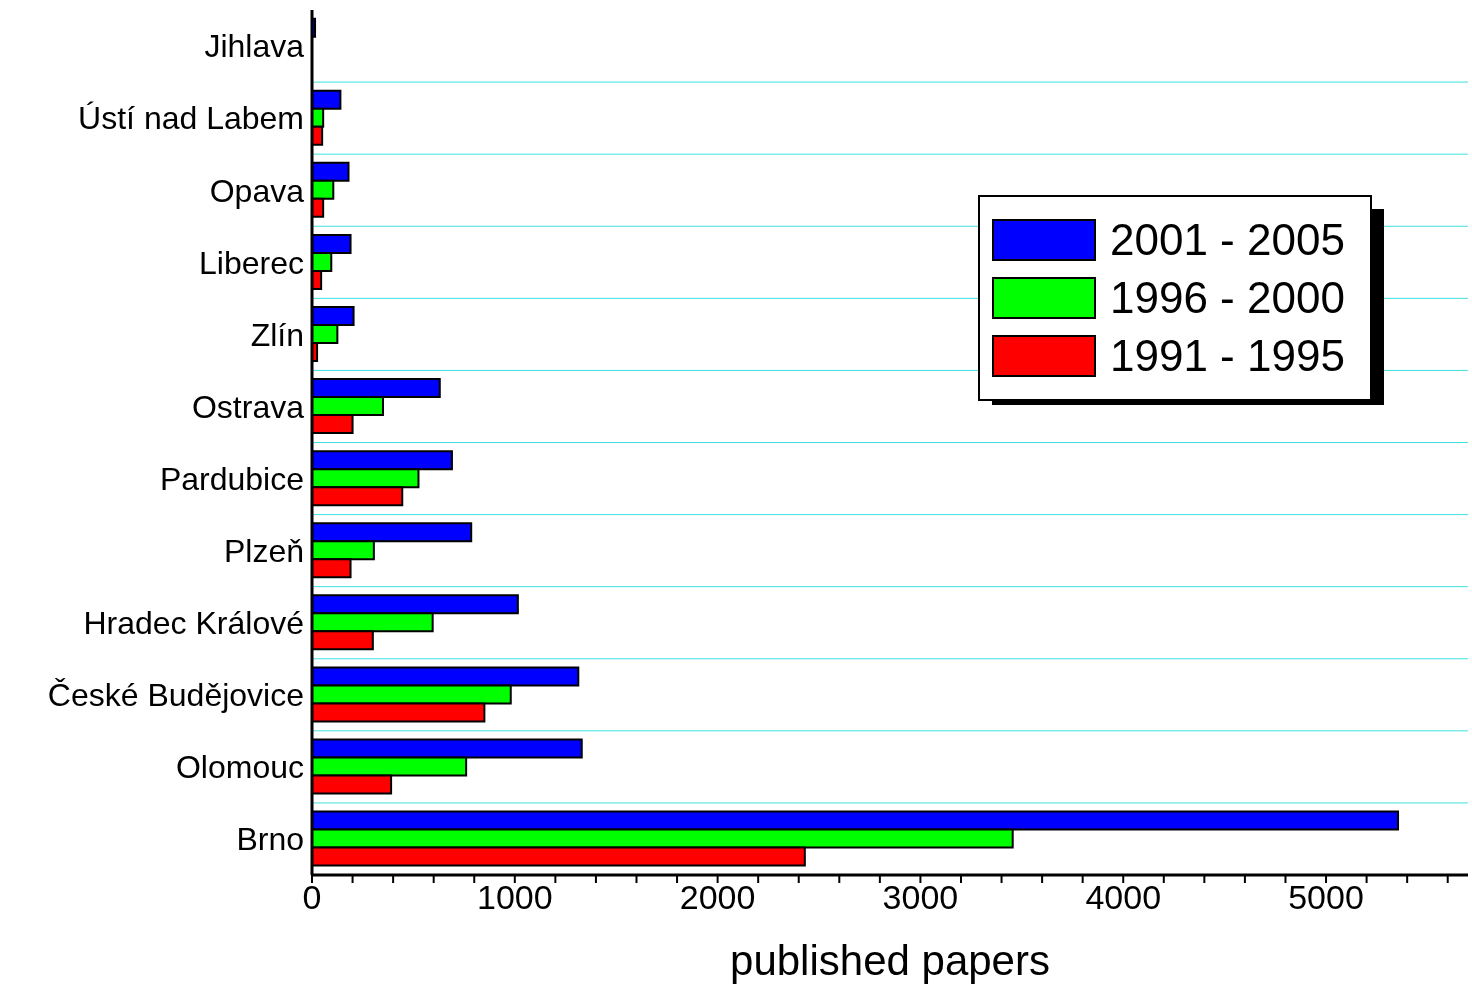 The height and width of the screenshot is (1003, 1472). What do you see at coordinates (191, 118) in the screenshot?
I see `y-tick-label: Ústí nad Labem` at bounding box center [191, 118].